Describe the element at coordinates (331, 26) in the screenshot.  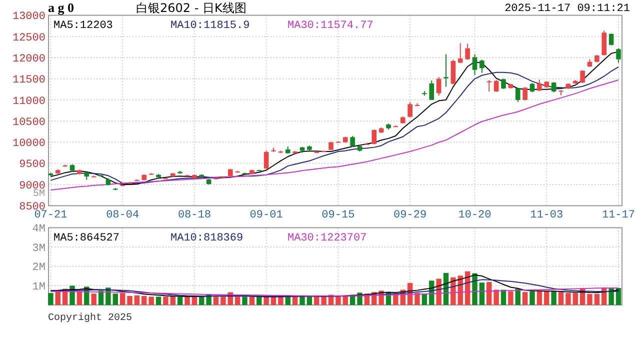
I see `text: MA30:11574.77` at that location.